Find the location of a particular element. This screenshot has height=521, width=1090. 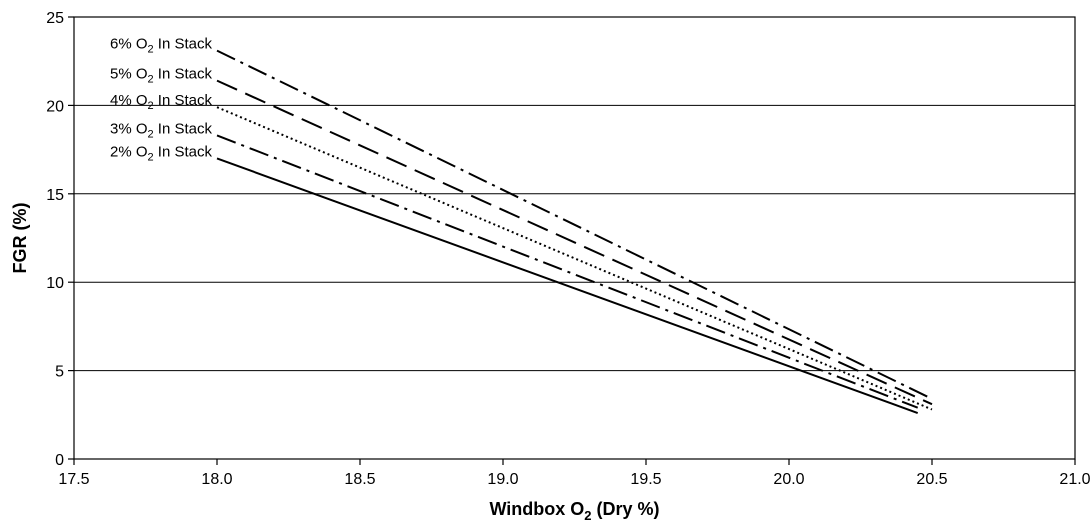

x-axis: 17.5 18.0 18.5 19.0 19.5 20.0 20.5 21.0 is located at coordinates (574, 473).